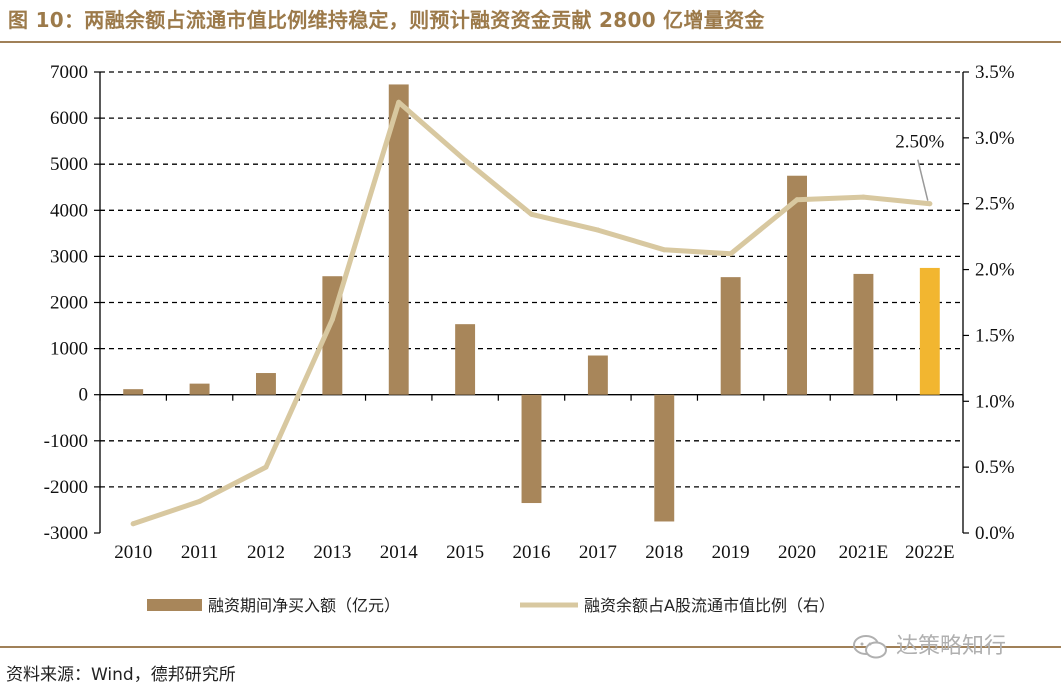 The width and height of the screenshot is (1061, 692). I want to click on right-tick-label: 1.5%, so click(995, 335).